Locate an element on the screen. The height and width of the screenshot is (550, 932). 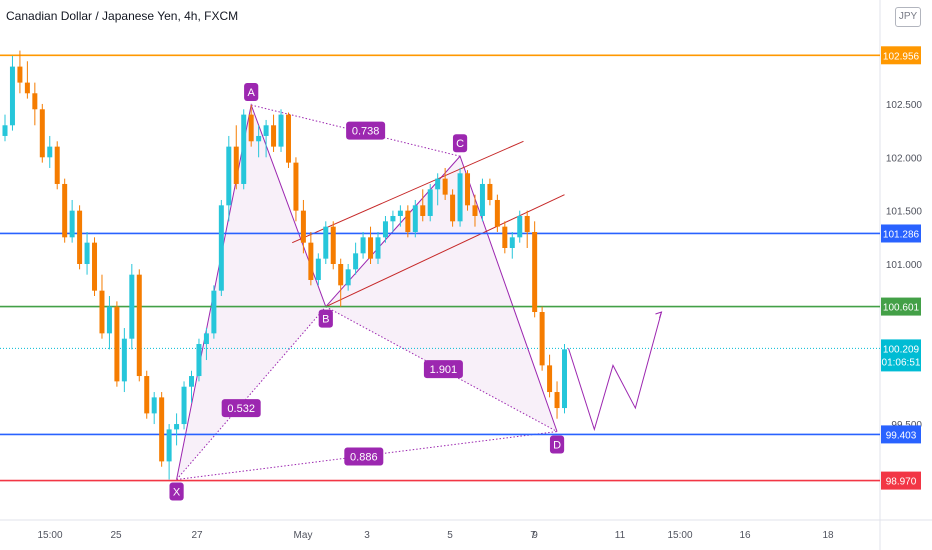
ratio-label: 0.532 is located at coordinates (241, 408).